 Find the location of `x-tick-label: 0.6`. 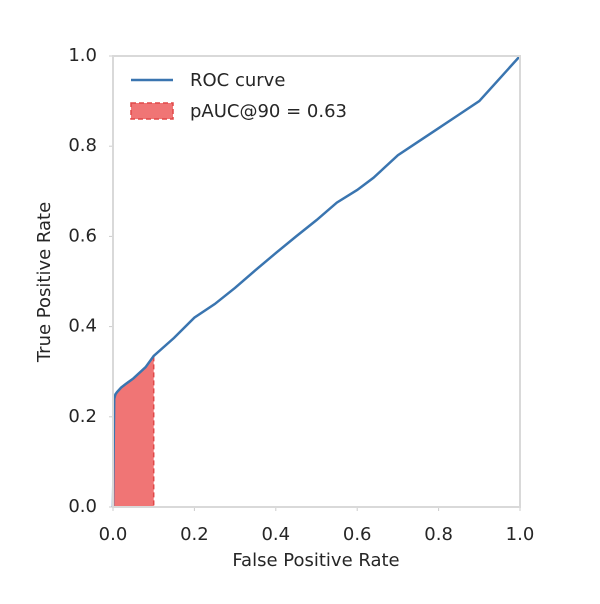

x-tick-label: 0.6 is located at coordinates (357, 534).